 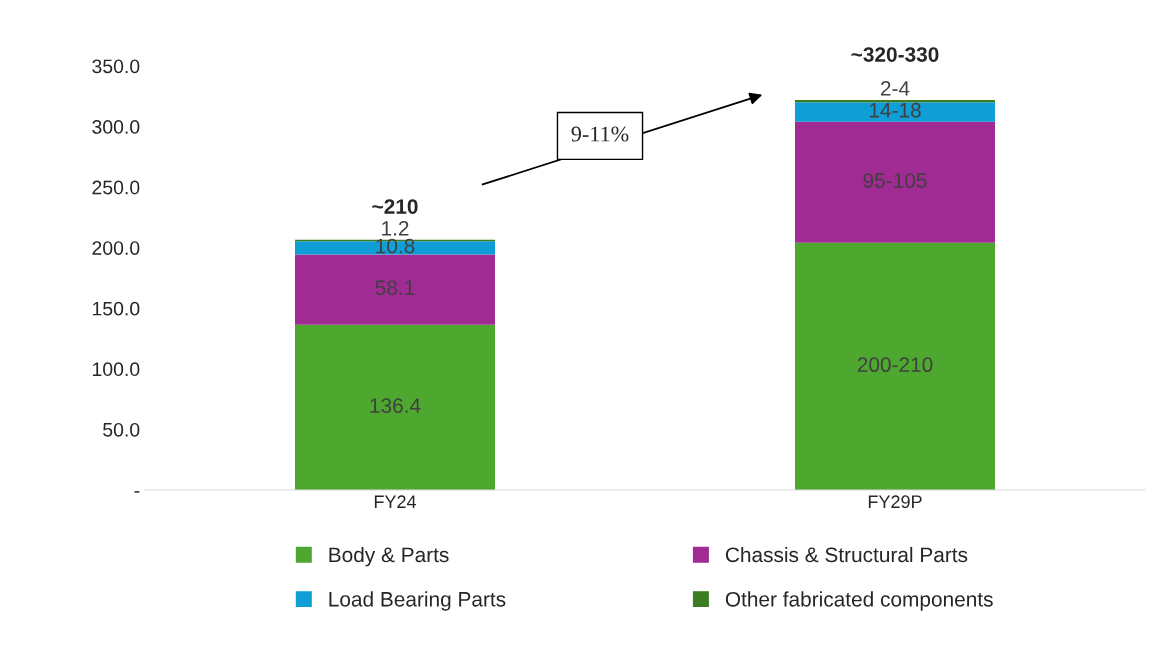 What do you see at coordinates (116, 248) in the screenshot?
I see `y-tick-label: 200.0` at bounding box center [116, 248].